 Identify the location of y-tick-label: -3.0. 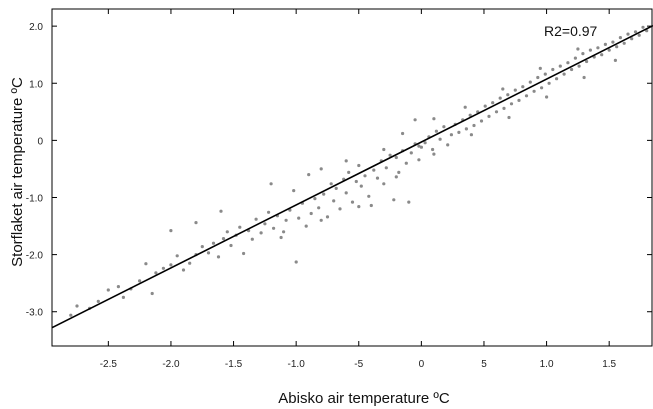
(35, 313).